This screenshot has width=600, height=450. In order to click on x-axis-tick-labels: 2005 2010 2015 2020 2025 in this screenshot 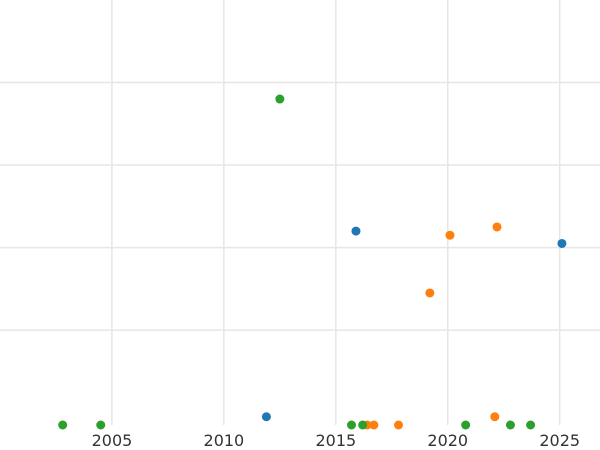, I will do `click(336, 440)`.